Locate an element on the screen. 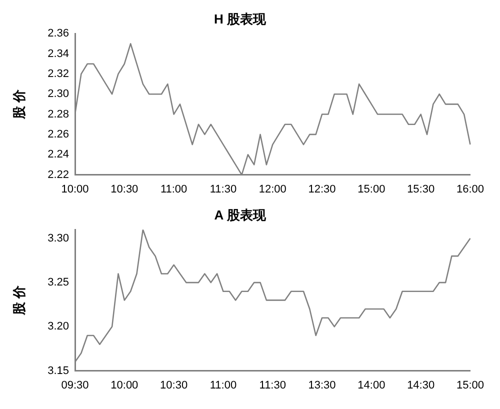 The height and width of the screenshot is (409, 500). x-tick-label: 15:30 is located at coordinates (421, 189).